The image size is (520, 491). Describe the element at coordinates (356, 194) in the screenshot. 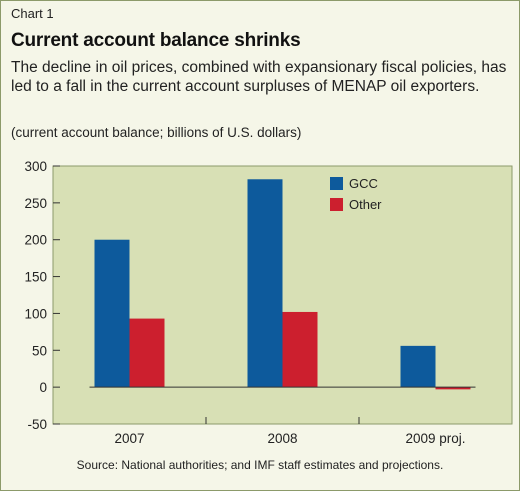

I see `legend: GCC Other` at that location.